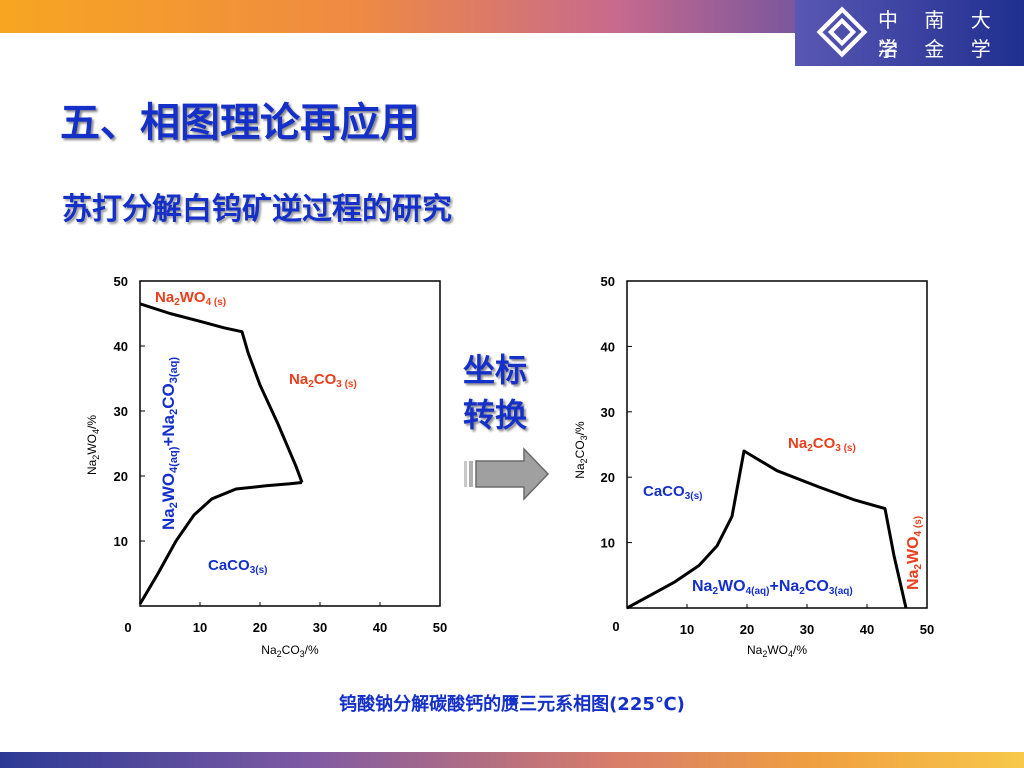  I want to click on page-title: 五、相图理论再应用, so click(240, 123).